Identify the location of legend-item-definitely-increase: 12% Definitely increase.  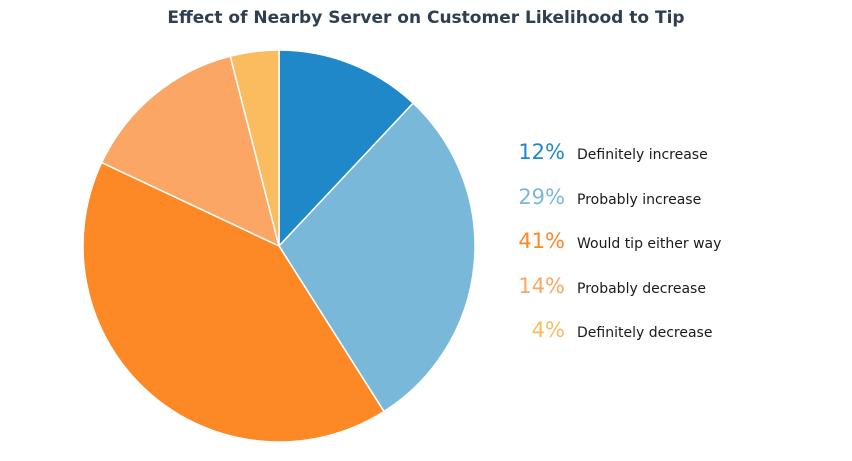
(613, 162).